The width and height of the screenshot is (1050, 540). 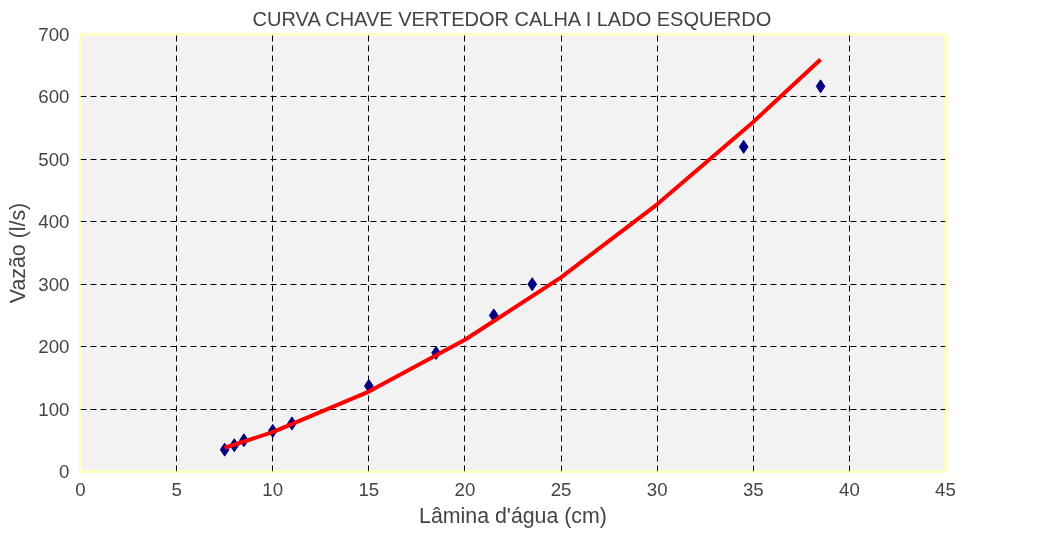 I want to click on x-axis-title: Lâmina d'água (cm), so click(x=513, y=515).